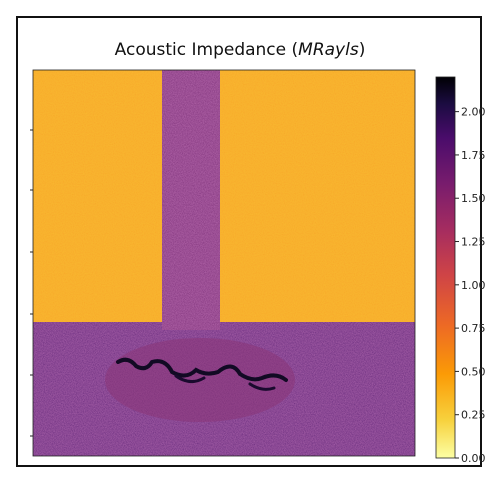 The height and width of the screenshot is (483, 499). What do you see at coordinates (362, 50) in the screenshot?
I see `title-end: )` at bounding box center [362, 50].